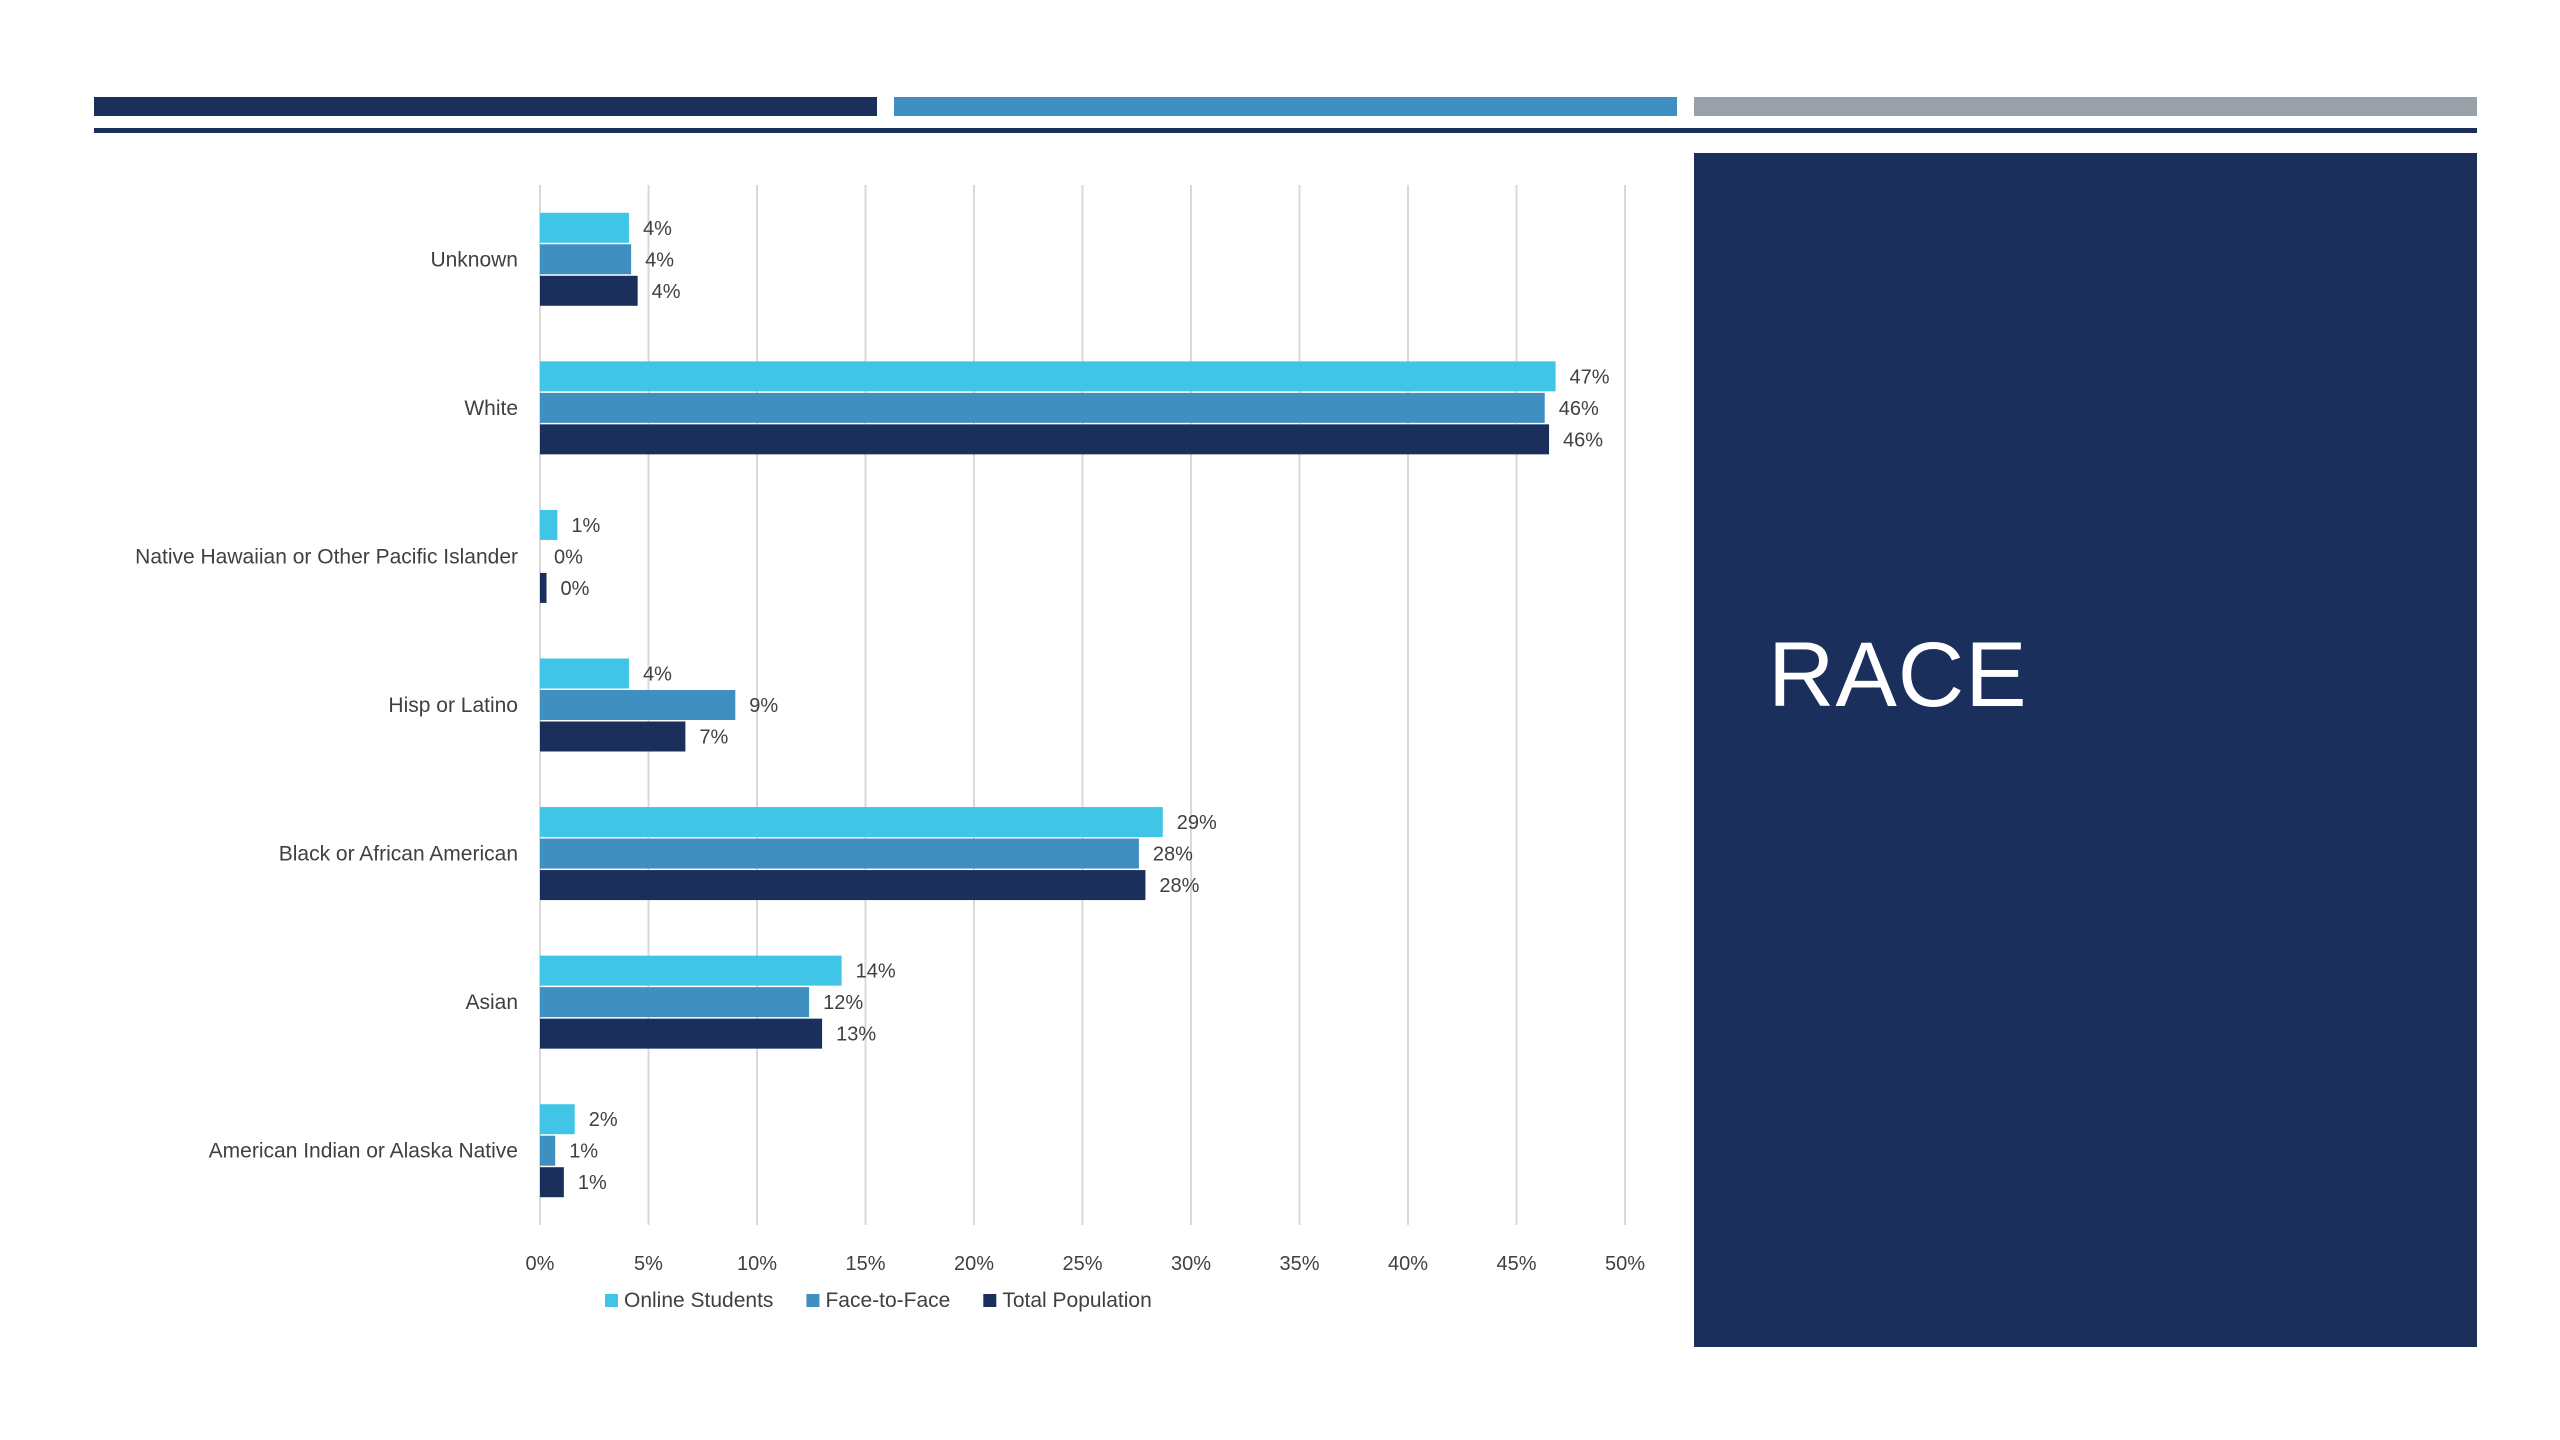 This screenshot has height=1440, width=2560. I want to click on category-label: White, so click(491, 408).